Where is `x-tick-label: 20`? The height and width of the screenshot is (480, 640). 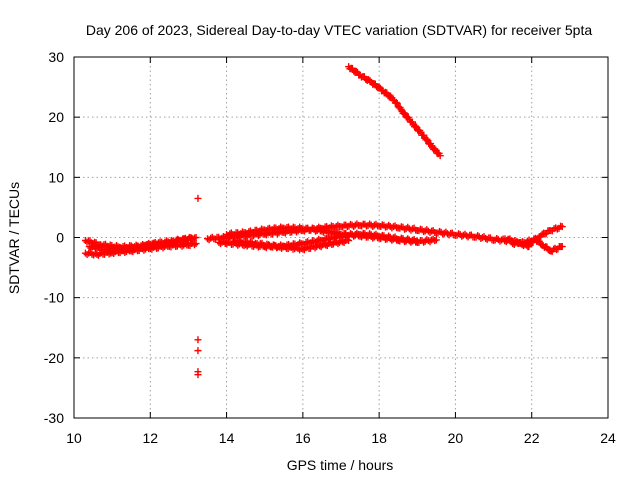 x-tick-label: 20 is located at coordinates (456, 438).